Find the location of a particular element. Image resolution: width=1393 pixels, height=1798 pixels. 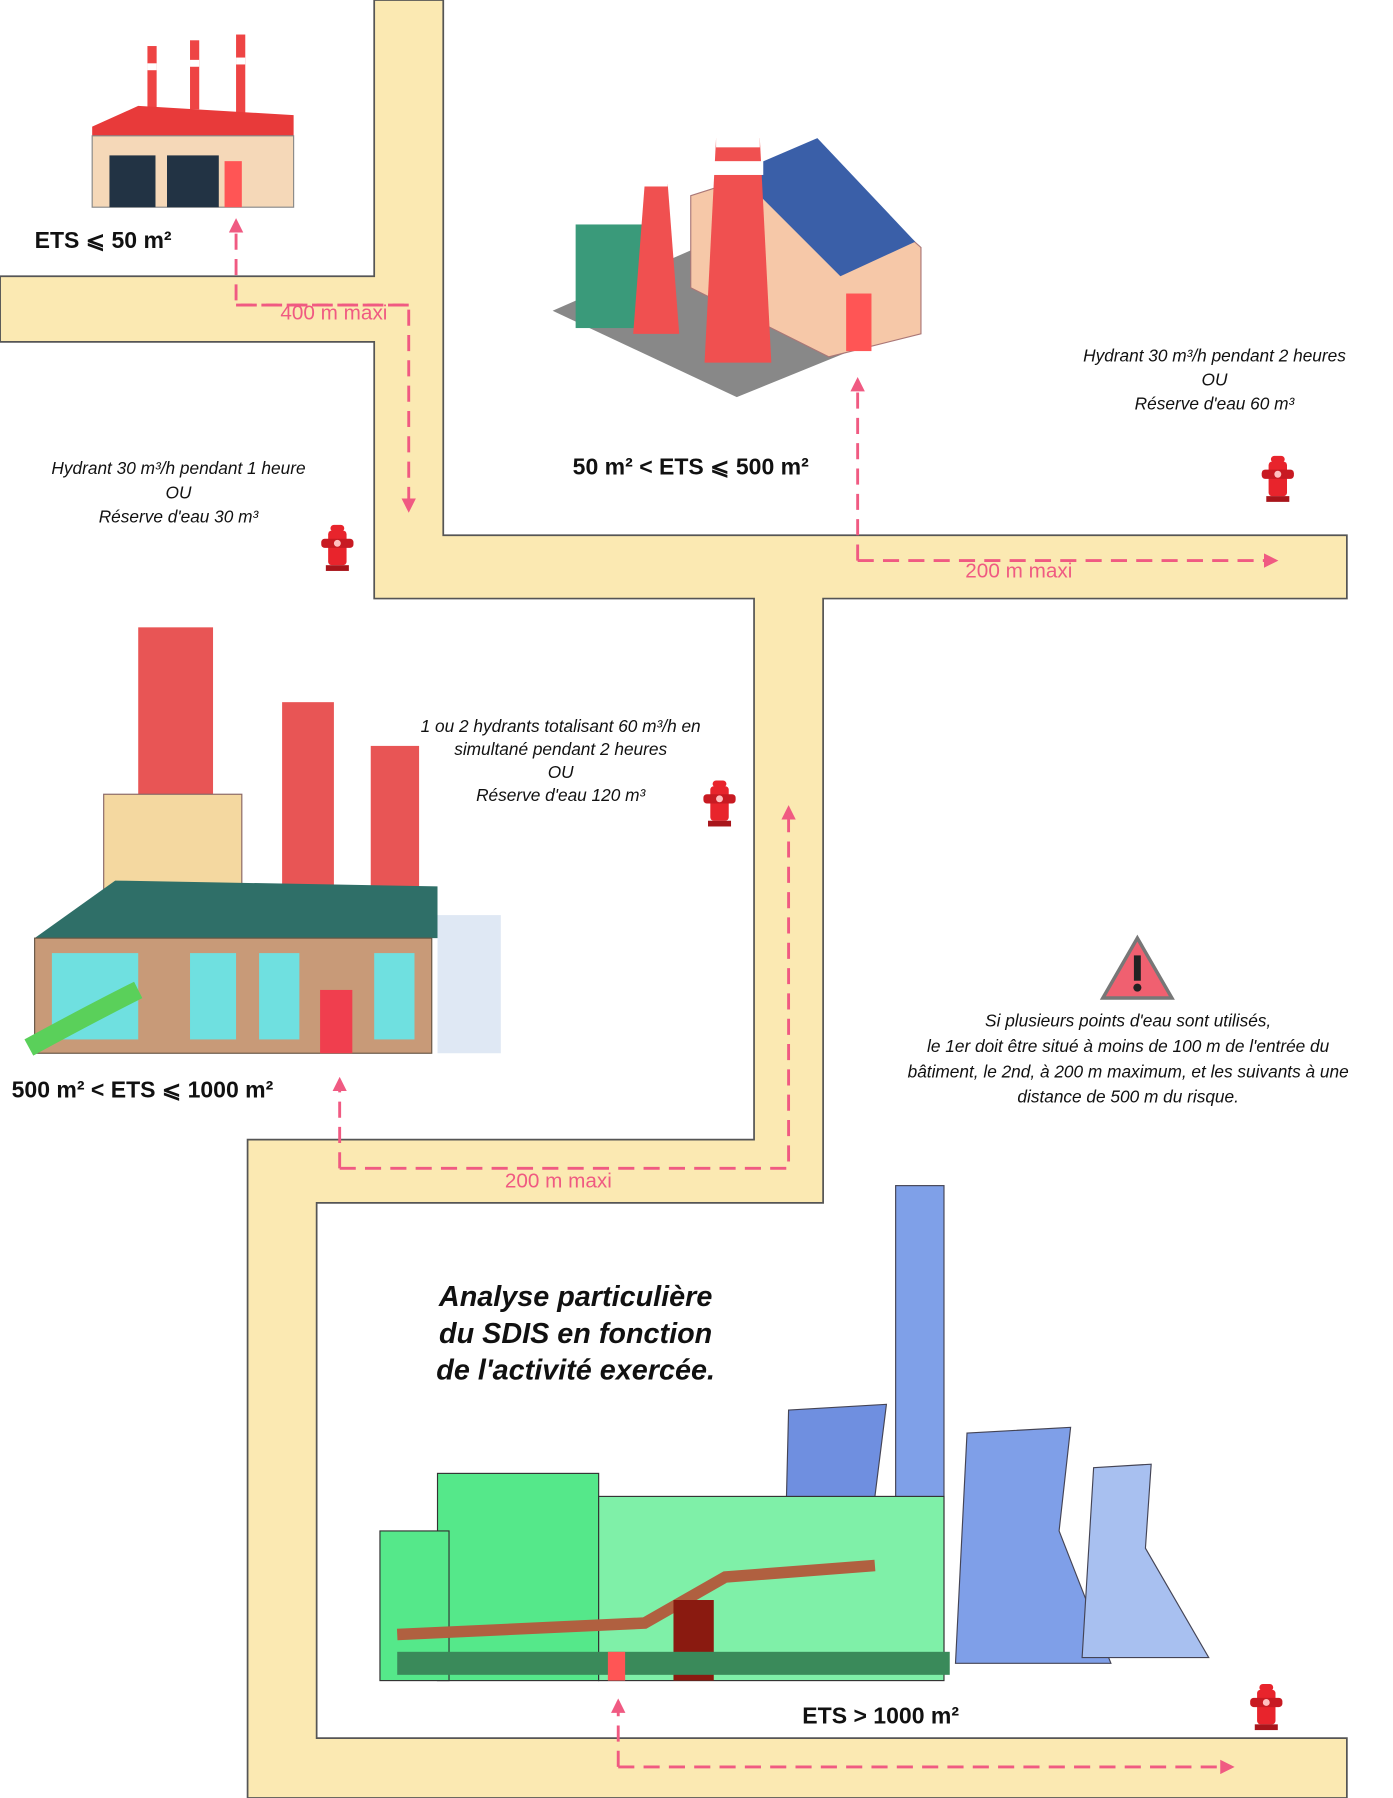

requirement: Réserve d'eau 30 m³ is located at coordinates (179, 517).